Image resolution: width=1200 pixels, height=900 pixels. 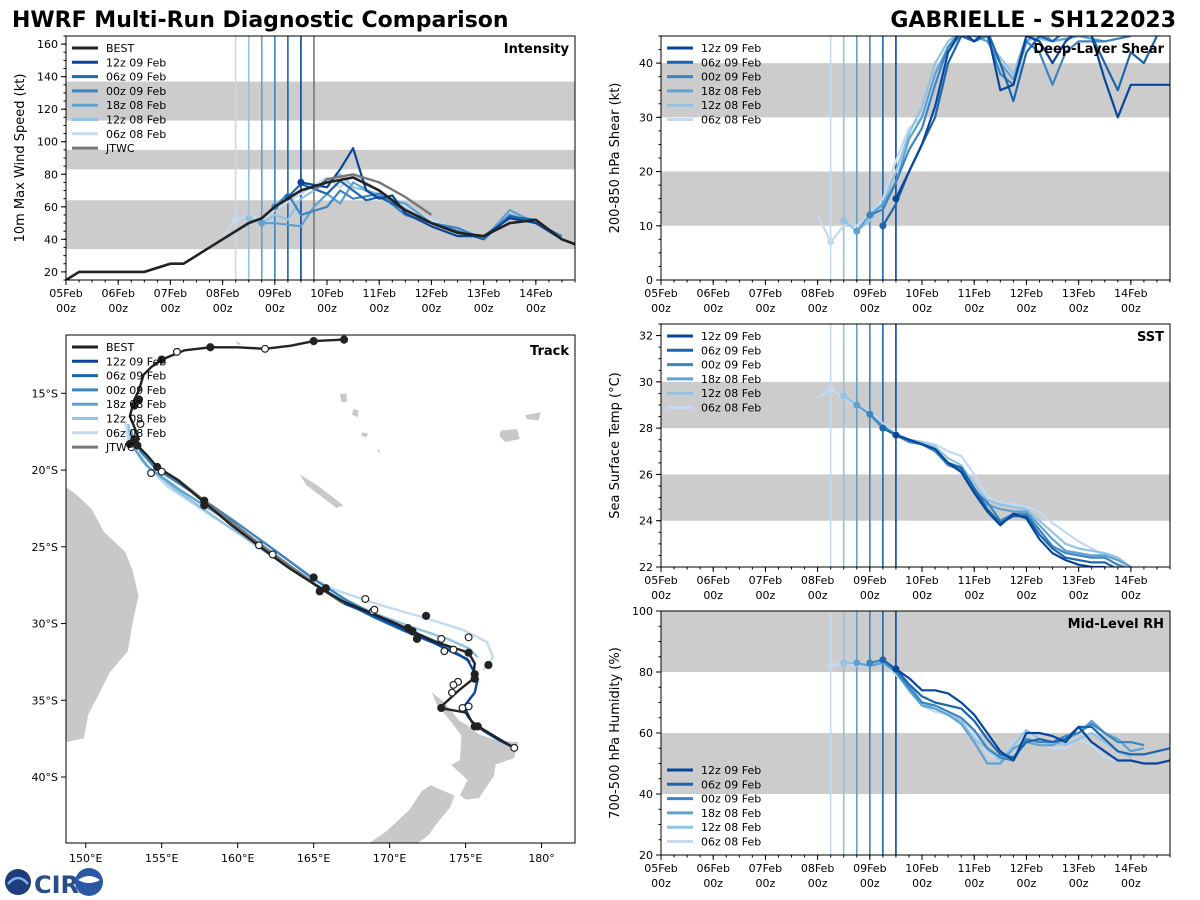 What do you see at coordinates (535, 293) in the screenshot?
I see `intensity-xtick-label-9: 14Feb` at bounding box center [535, 293].